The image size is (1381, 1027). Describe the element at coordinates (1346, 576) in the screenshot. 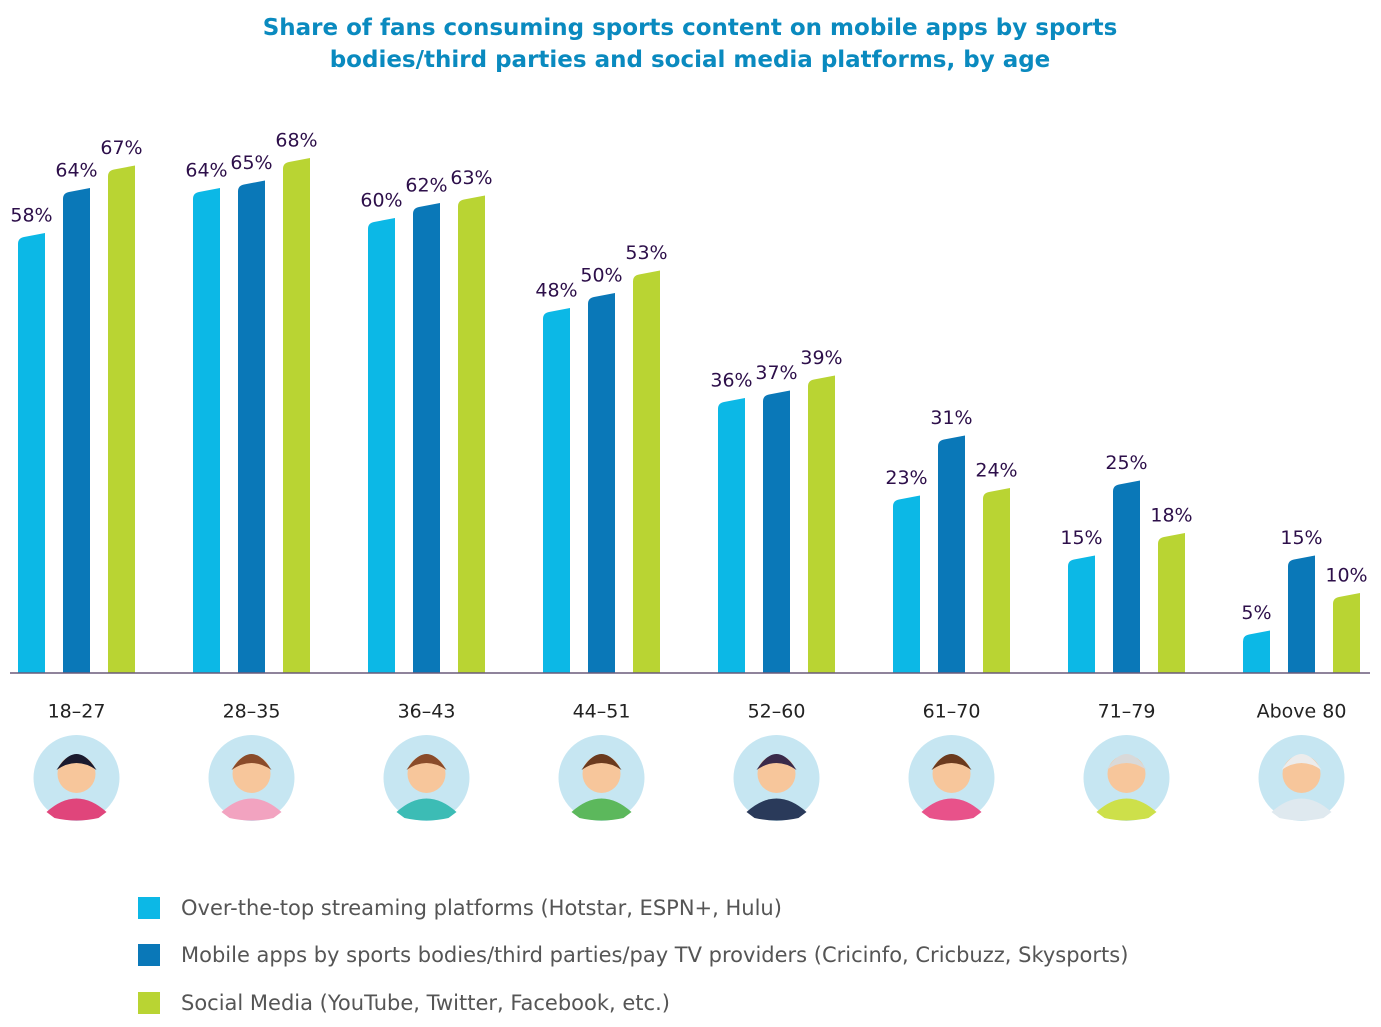

I see `value-label: 10%` at that location.